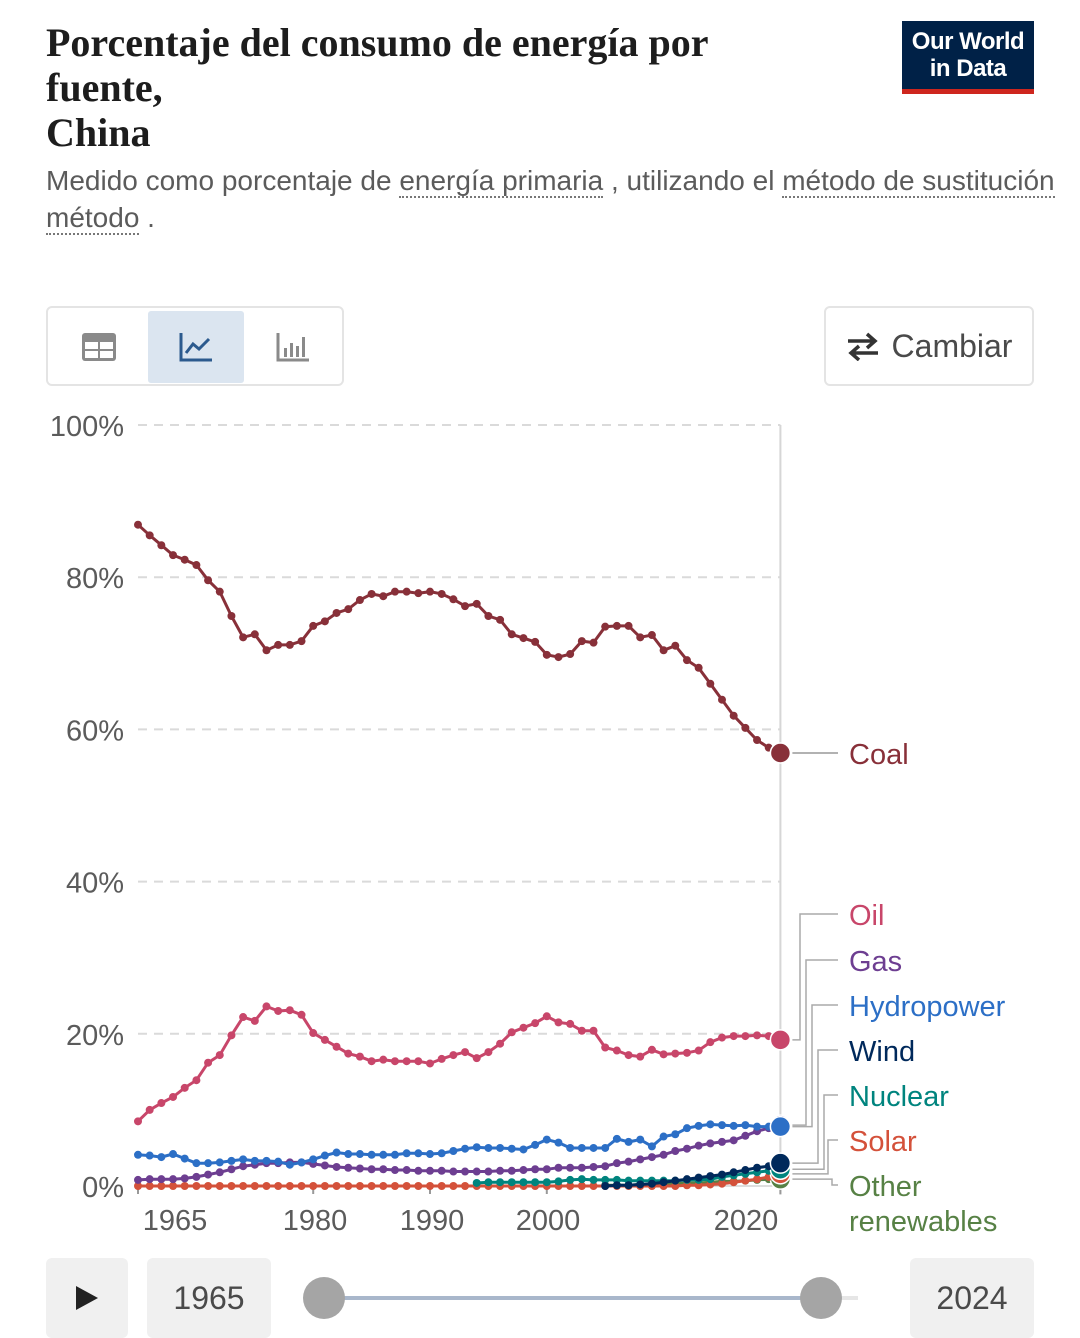  What do you see at coordinates (952, 345) in the screenshot?
I see `switch-label: Cambiar` at bounding box center [952, 345].